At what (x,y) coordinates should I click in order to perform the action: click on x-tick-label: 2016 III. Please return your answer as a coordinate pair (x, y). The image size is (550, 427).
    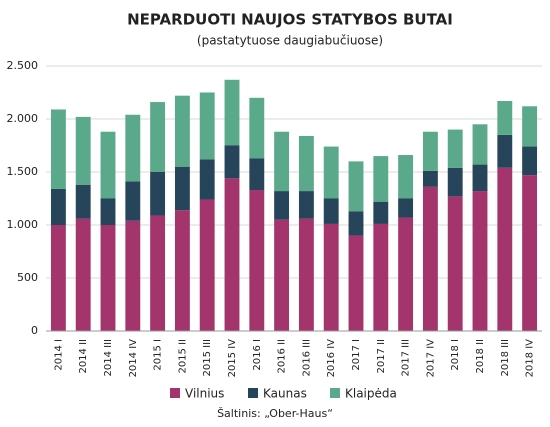
    Looking at the image, I should click on (306, 357).